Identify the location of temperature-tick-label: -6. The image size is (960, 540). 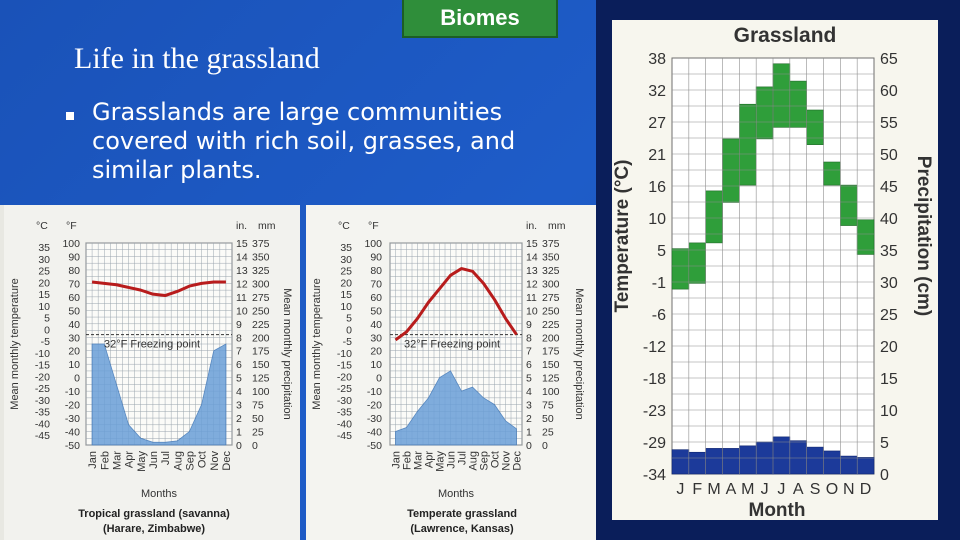
(659, 315).